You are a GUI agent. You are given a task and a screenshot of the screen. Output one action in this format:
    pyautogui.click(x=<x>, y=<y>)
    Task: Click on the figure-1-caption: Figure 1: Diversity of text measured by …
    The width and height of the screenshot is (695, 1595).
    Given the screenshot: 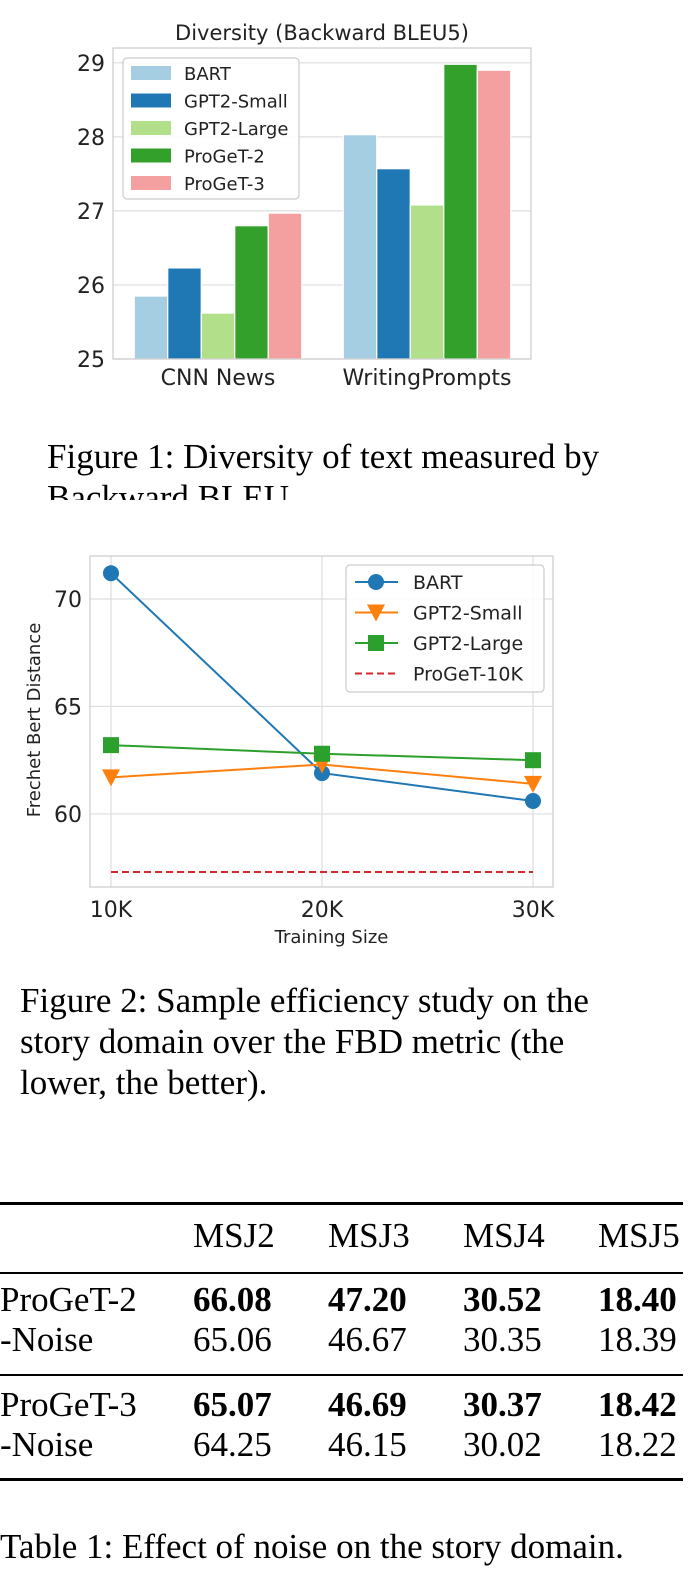 What is the action you would take?
    pyautogui.click(x=323, y=468)
    